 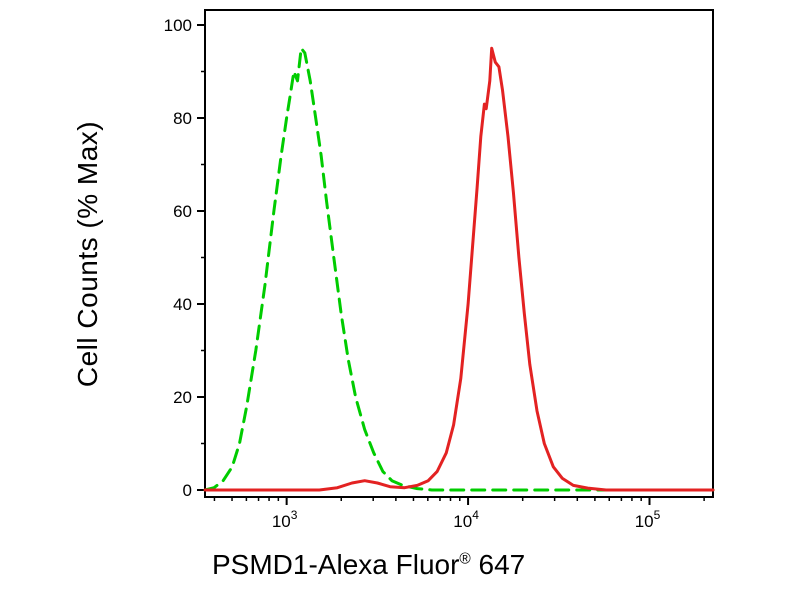 I want to click on x-tick-label: 10⁴, so click(x=466, y=519).